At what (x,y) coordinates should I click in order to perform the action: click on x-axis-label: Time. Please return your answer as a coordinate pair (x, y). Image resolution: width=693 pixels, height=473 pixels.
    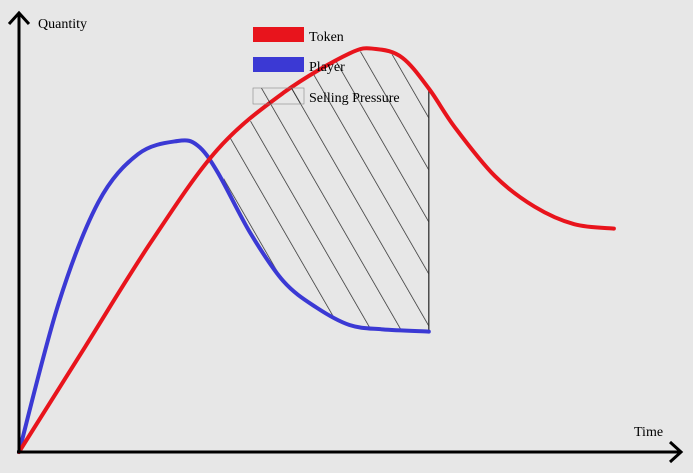
    Looking at the image, I should click on (648, 432).